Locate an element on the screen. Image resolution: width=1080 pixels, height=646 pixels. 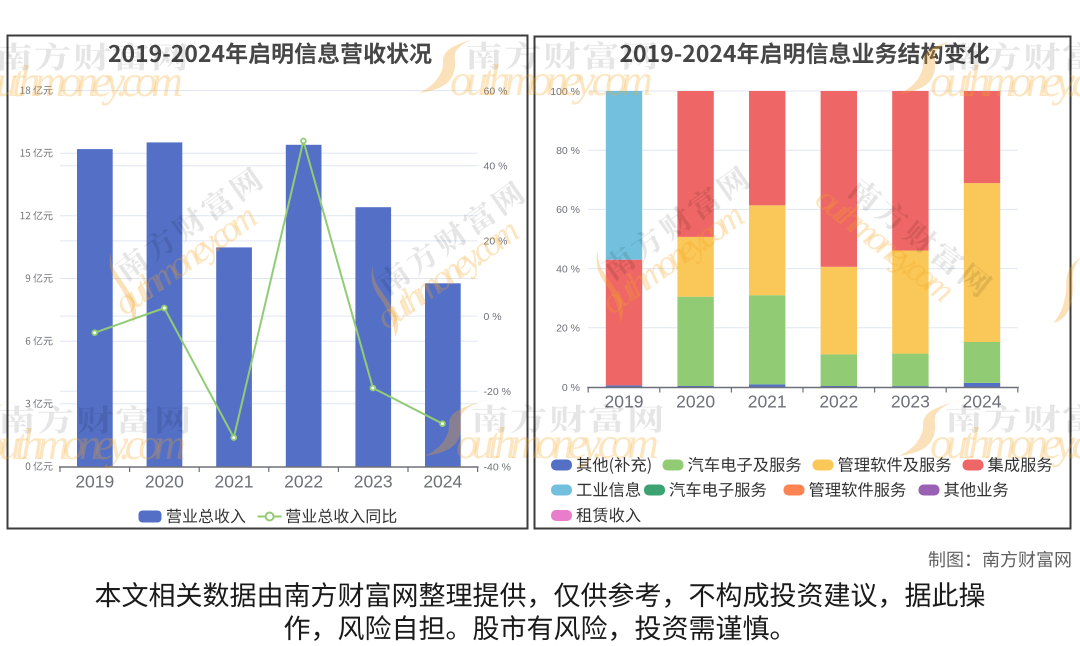
svg-text: 80 % is located at coordinates (568, 151).